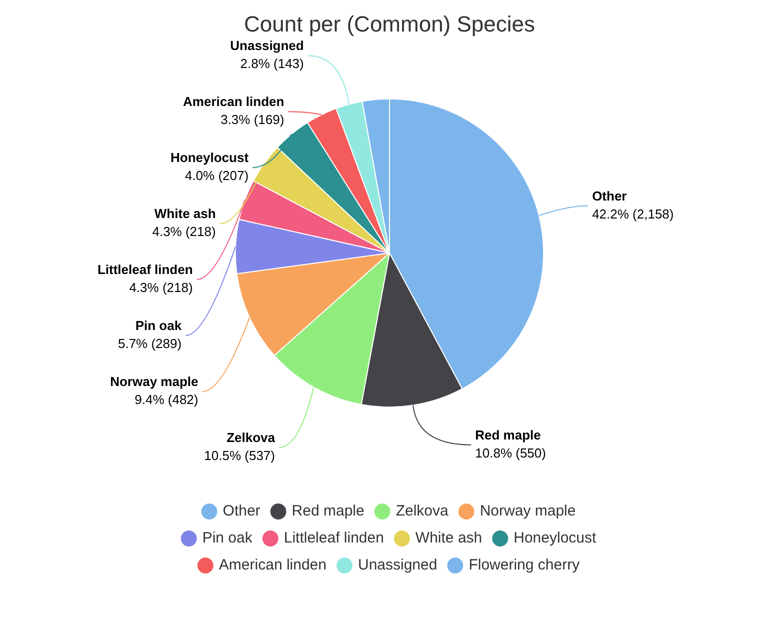 The width and height of the screenshot is (779, 636). I want to click on slice-label: Unassigned, so click(267, 46).